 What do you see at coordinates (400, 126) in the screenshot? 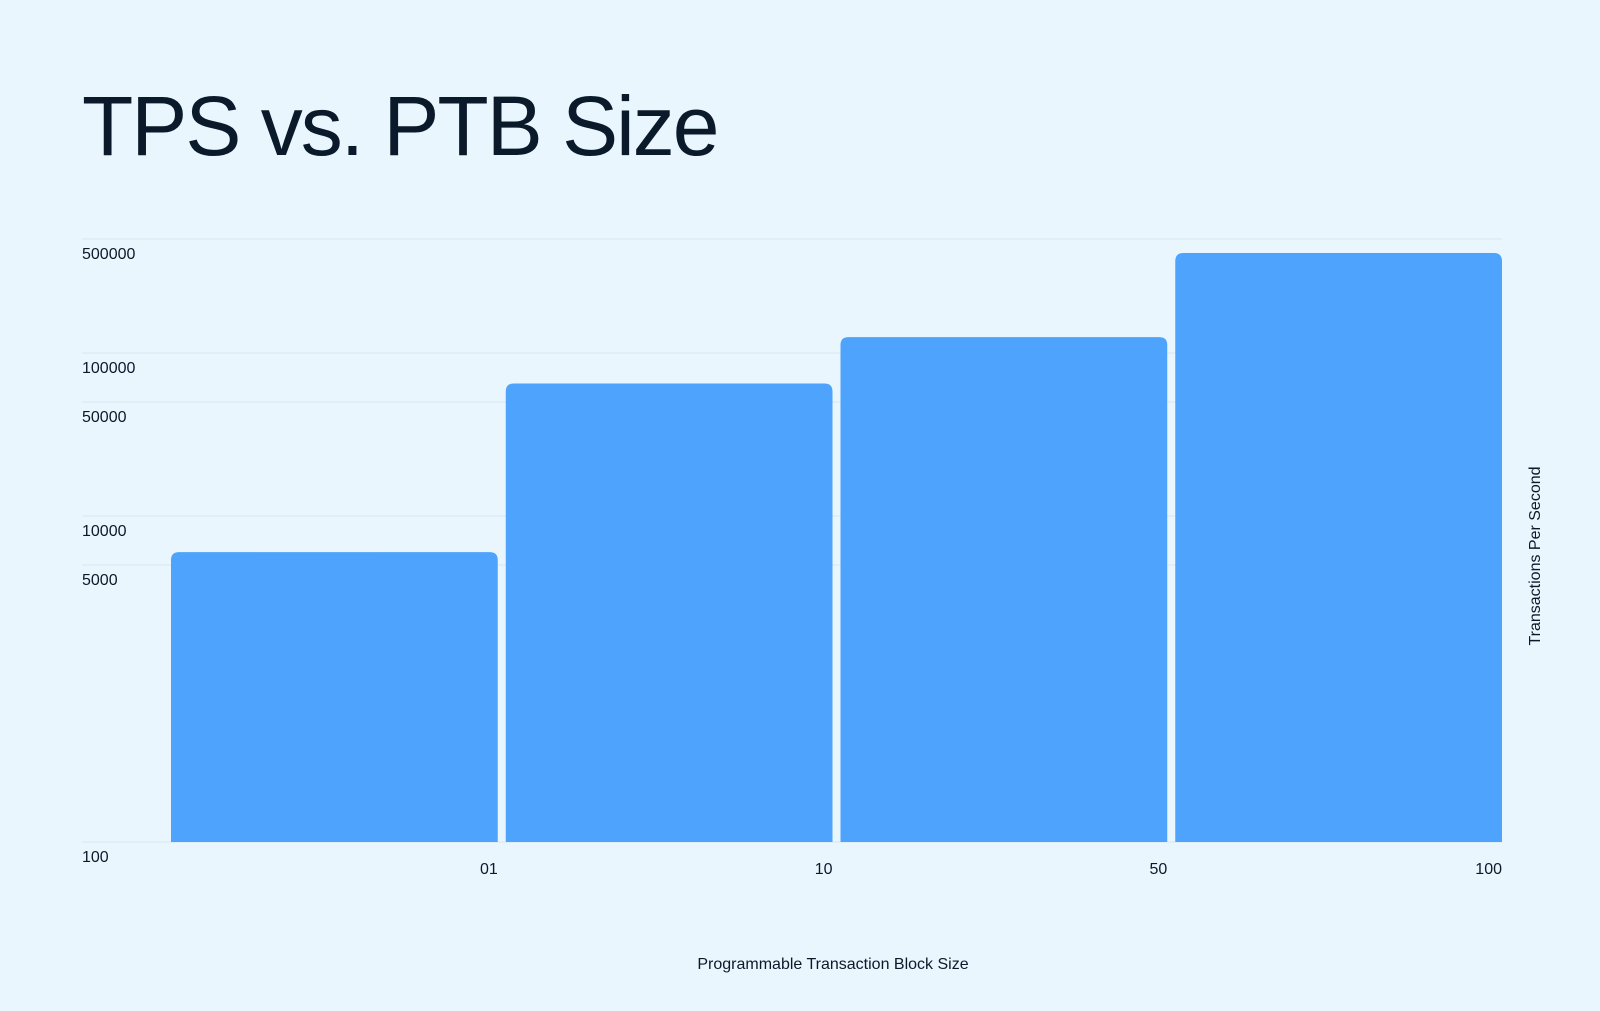
I see `chart-title: TPS vs. PTB Size` at bounding box center [400, 126].